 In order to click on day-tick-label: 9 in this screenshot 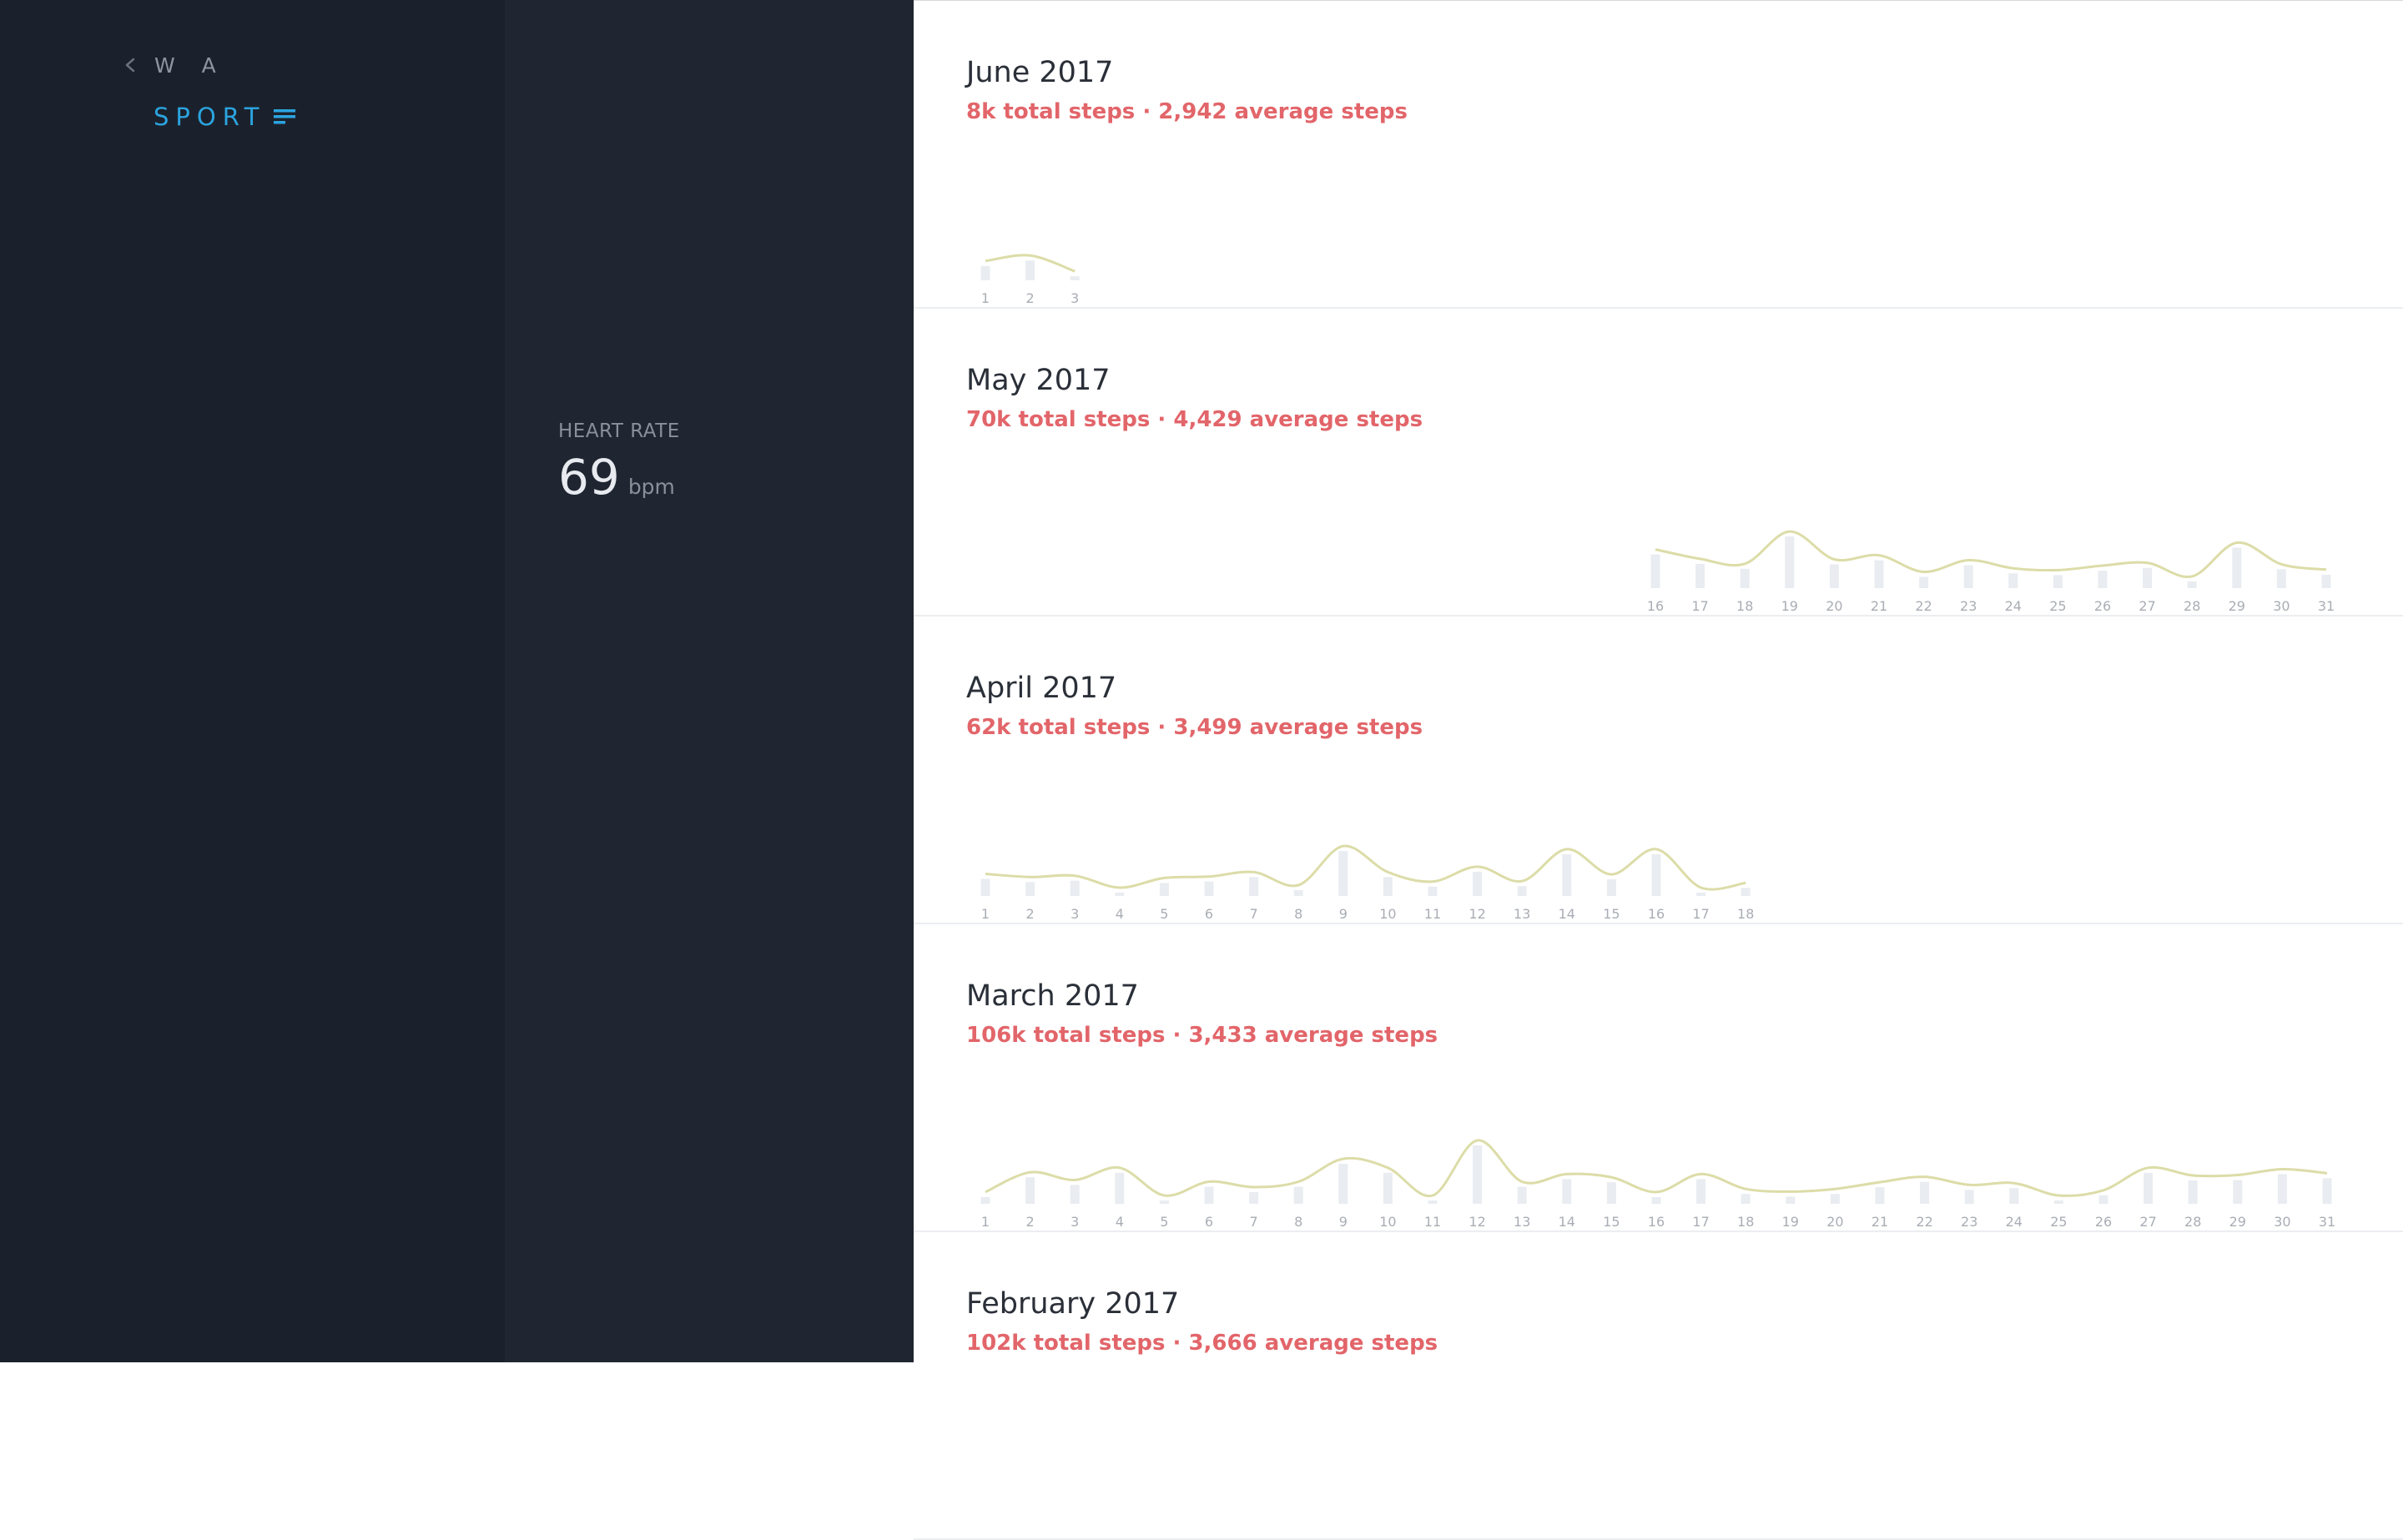, I will do `click(1343, 914)`.